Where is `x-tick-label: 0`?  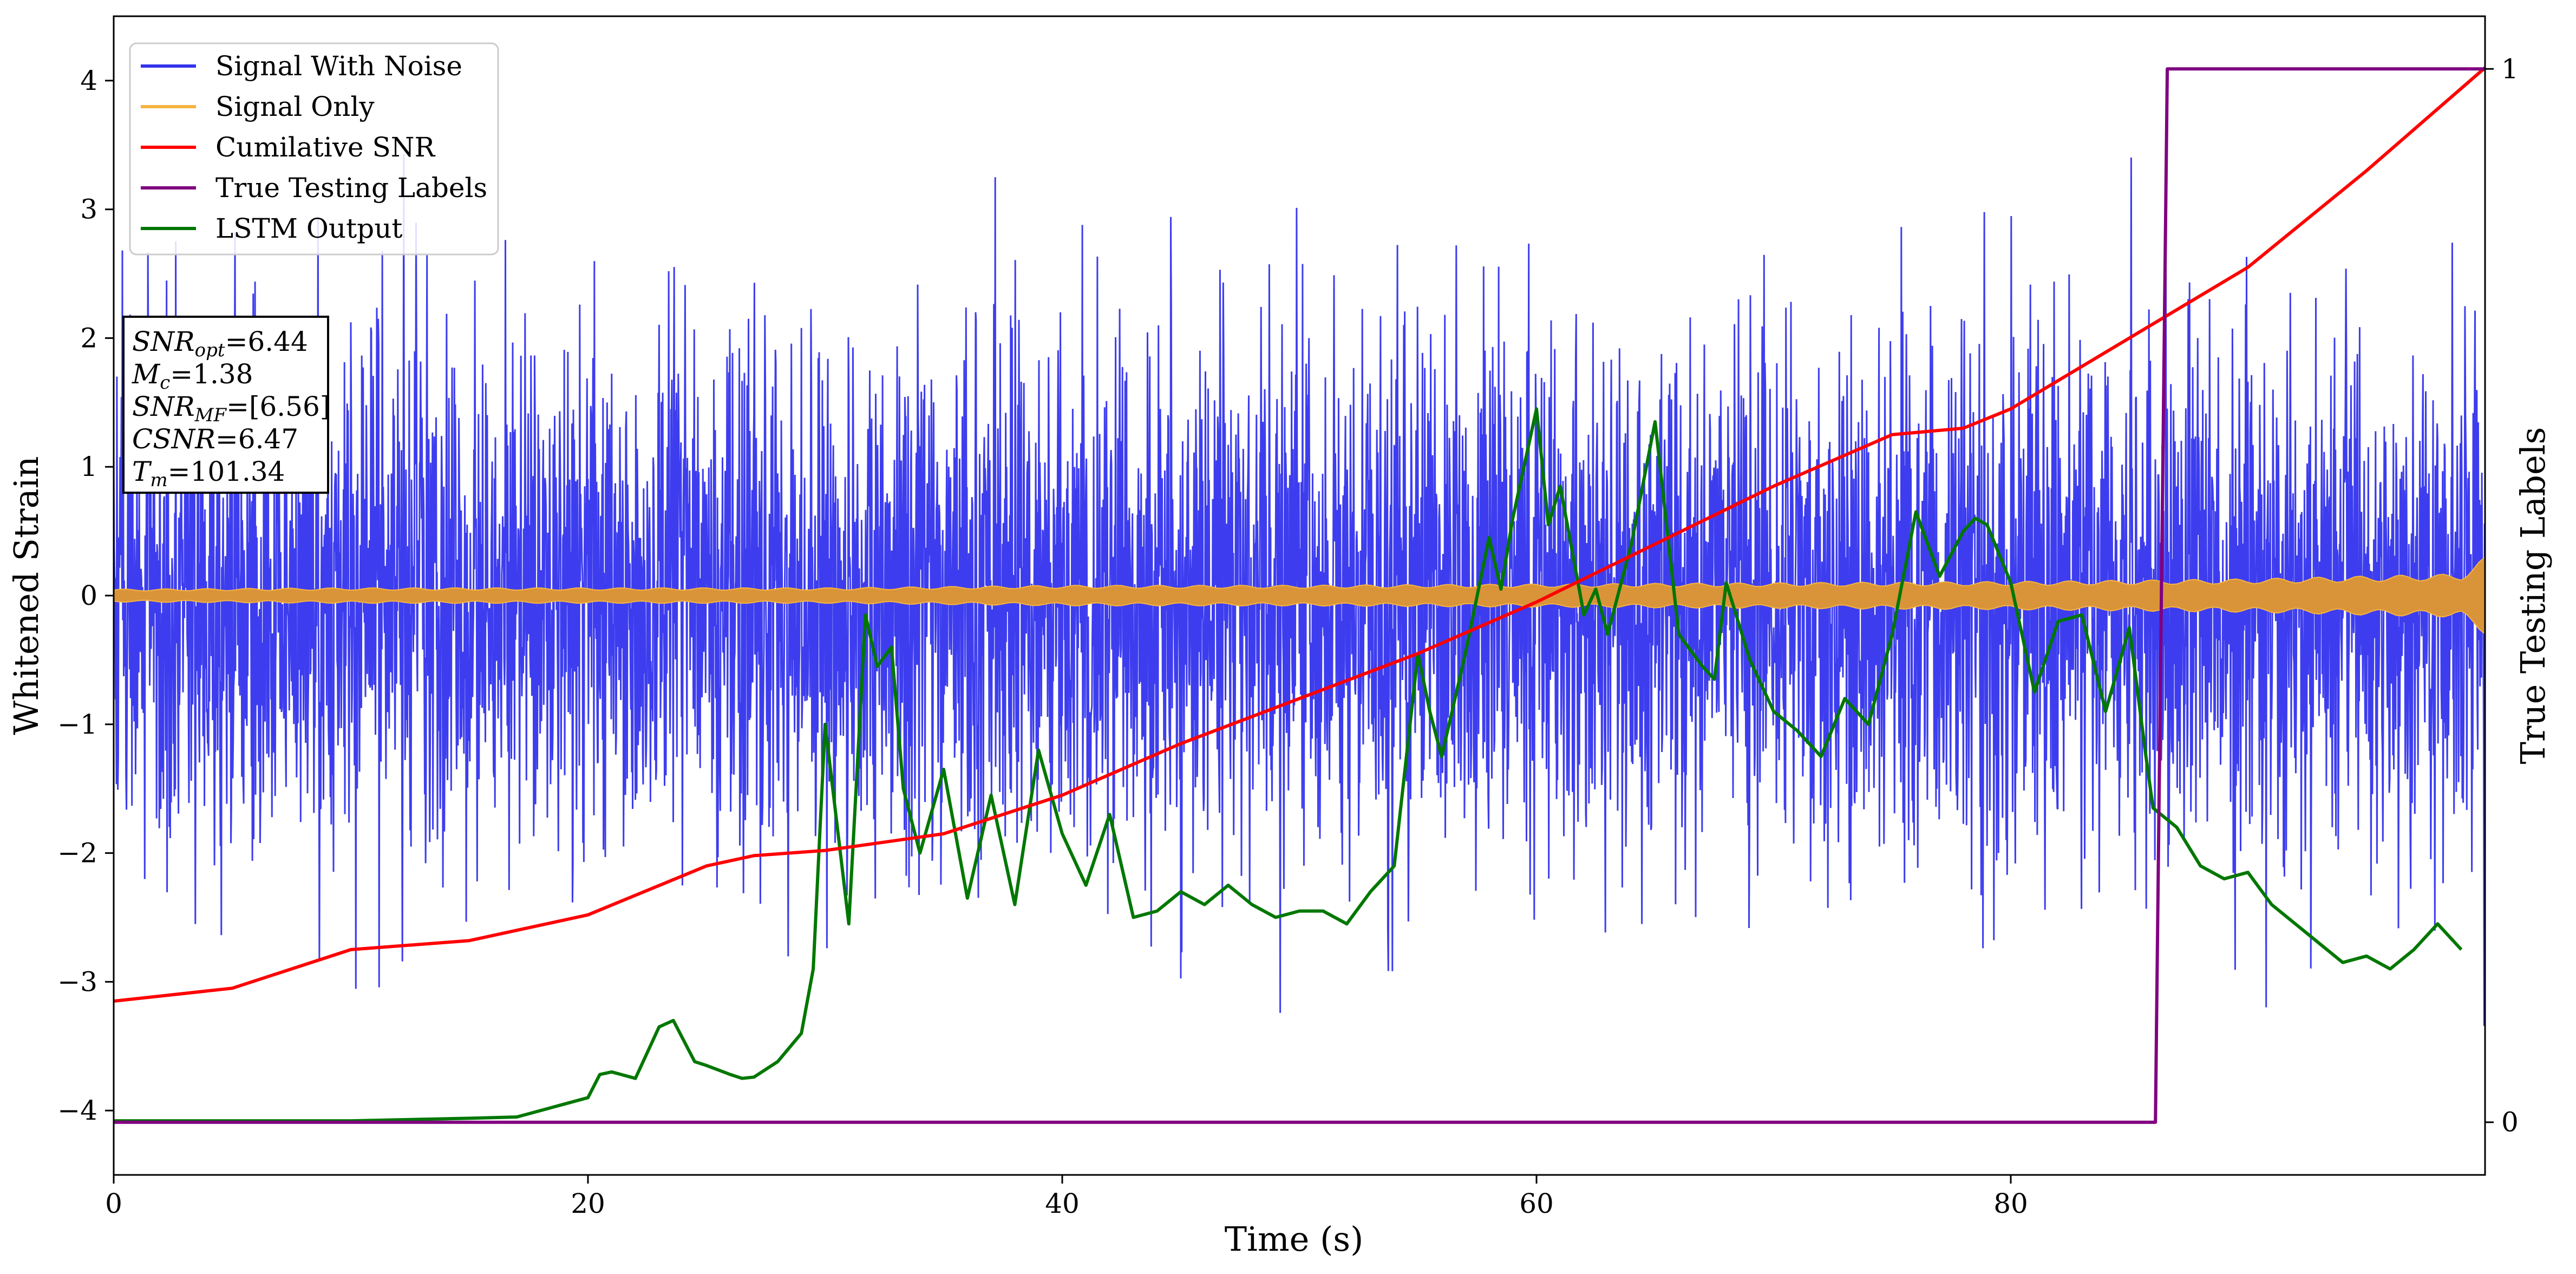 x-tick-label: 0 is located at coordinates (113, 1203).